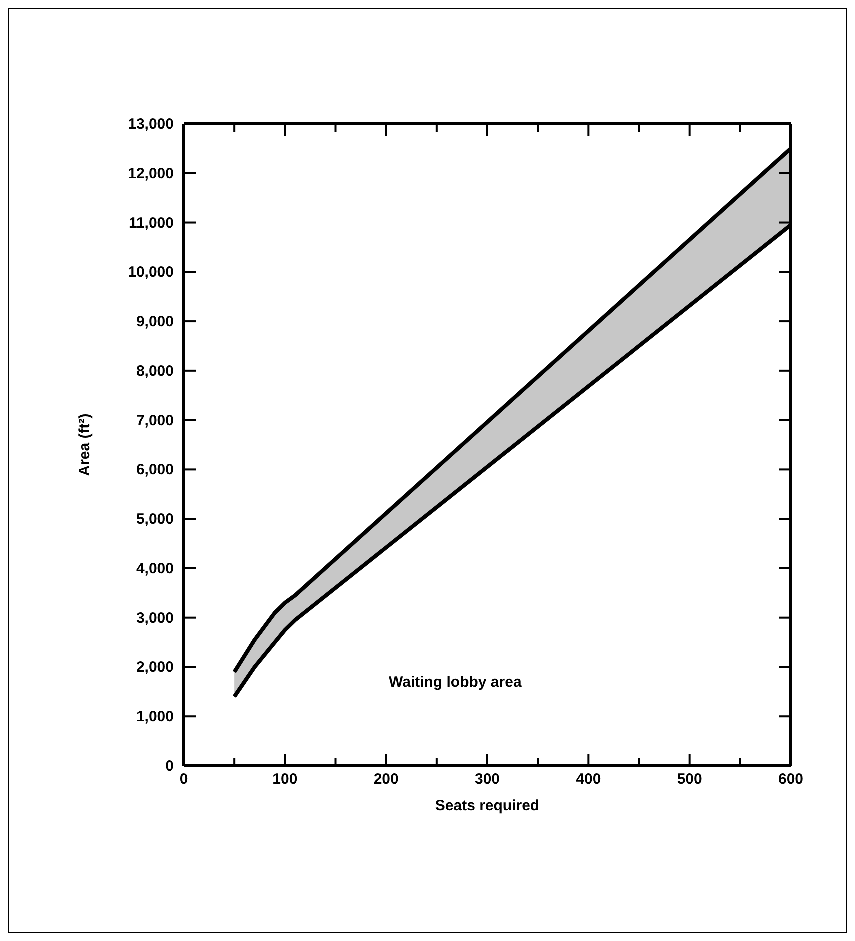 Image resolution: width=855 pixels, height=941 pixels. Describe the element at coordinates (85, 445) in the screenshot. I see `y-axis-title: Area (ft²)` at that location.